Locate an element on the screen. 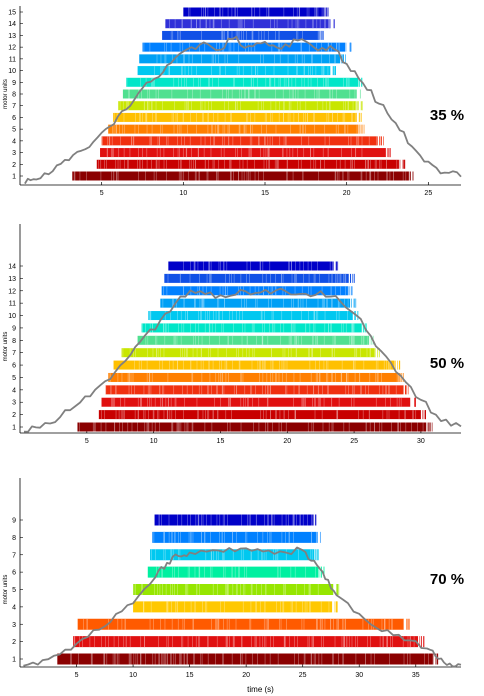 The width and height of the screenshot is (484, 696). force-level-label: 70 % is located at coordinates (447, 579).